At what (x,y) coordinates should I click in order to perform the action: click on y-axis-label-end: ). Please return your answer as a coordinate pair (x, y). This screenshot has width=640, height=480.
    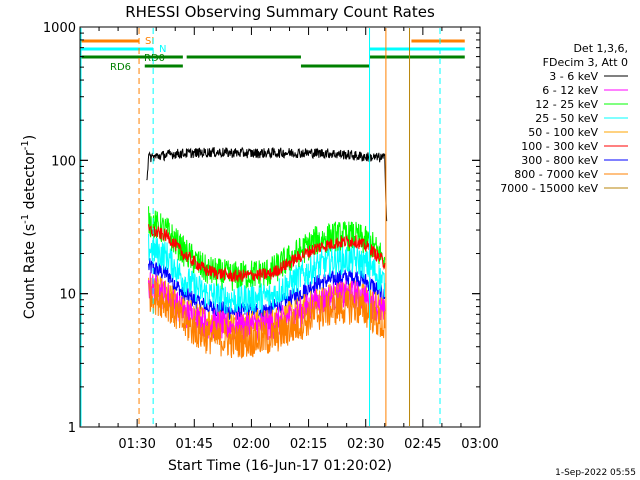
    Looking at the image, I should click on (30, 137).